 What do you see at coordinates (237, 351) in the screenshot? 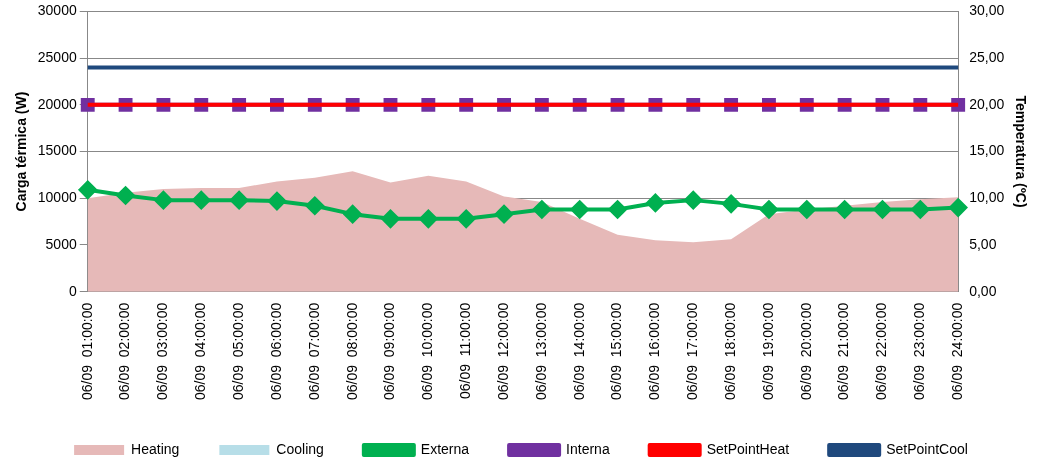
I see `x-tick-label: 06/09 05:00:00` at bounding box center [237, 351].